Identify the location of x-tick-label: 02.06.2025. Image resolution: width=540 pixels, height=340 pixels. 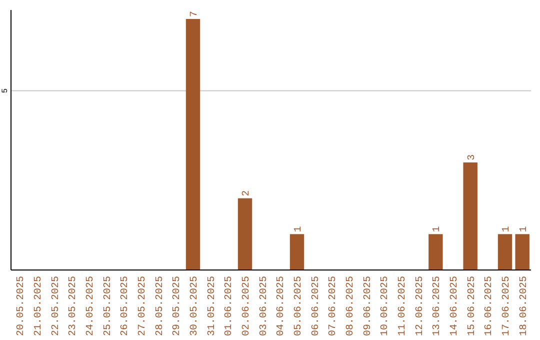
(247, 306).